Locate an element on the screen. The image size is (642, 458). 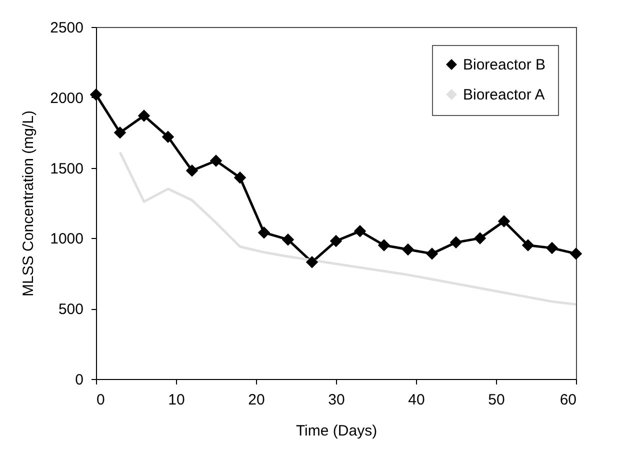
y-tick-label: 500 is located at coordinates (71, 309).